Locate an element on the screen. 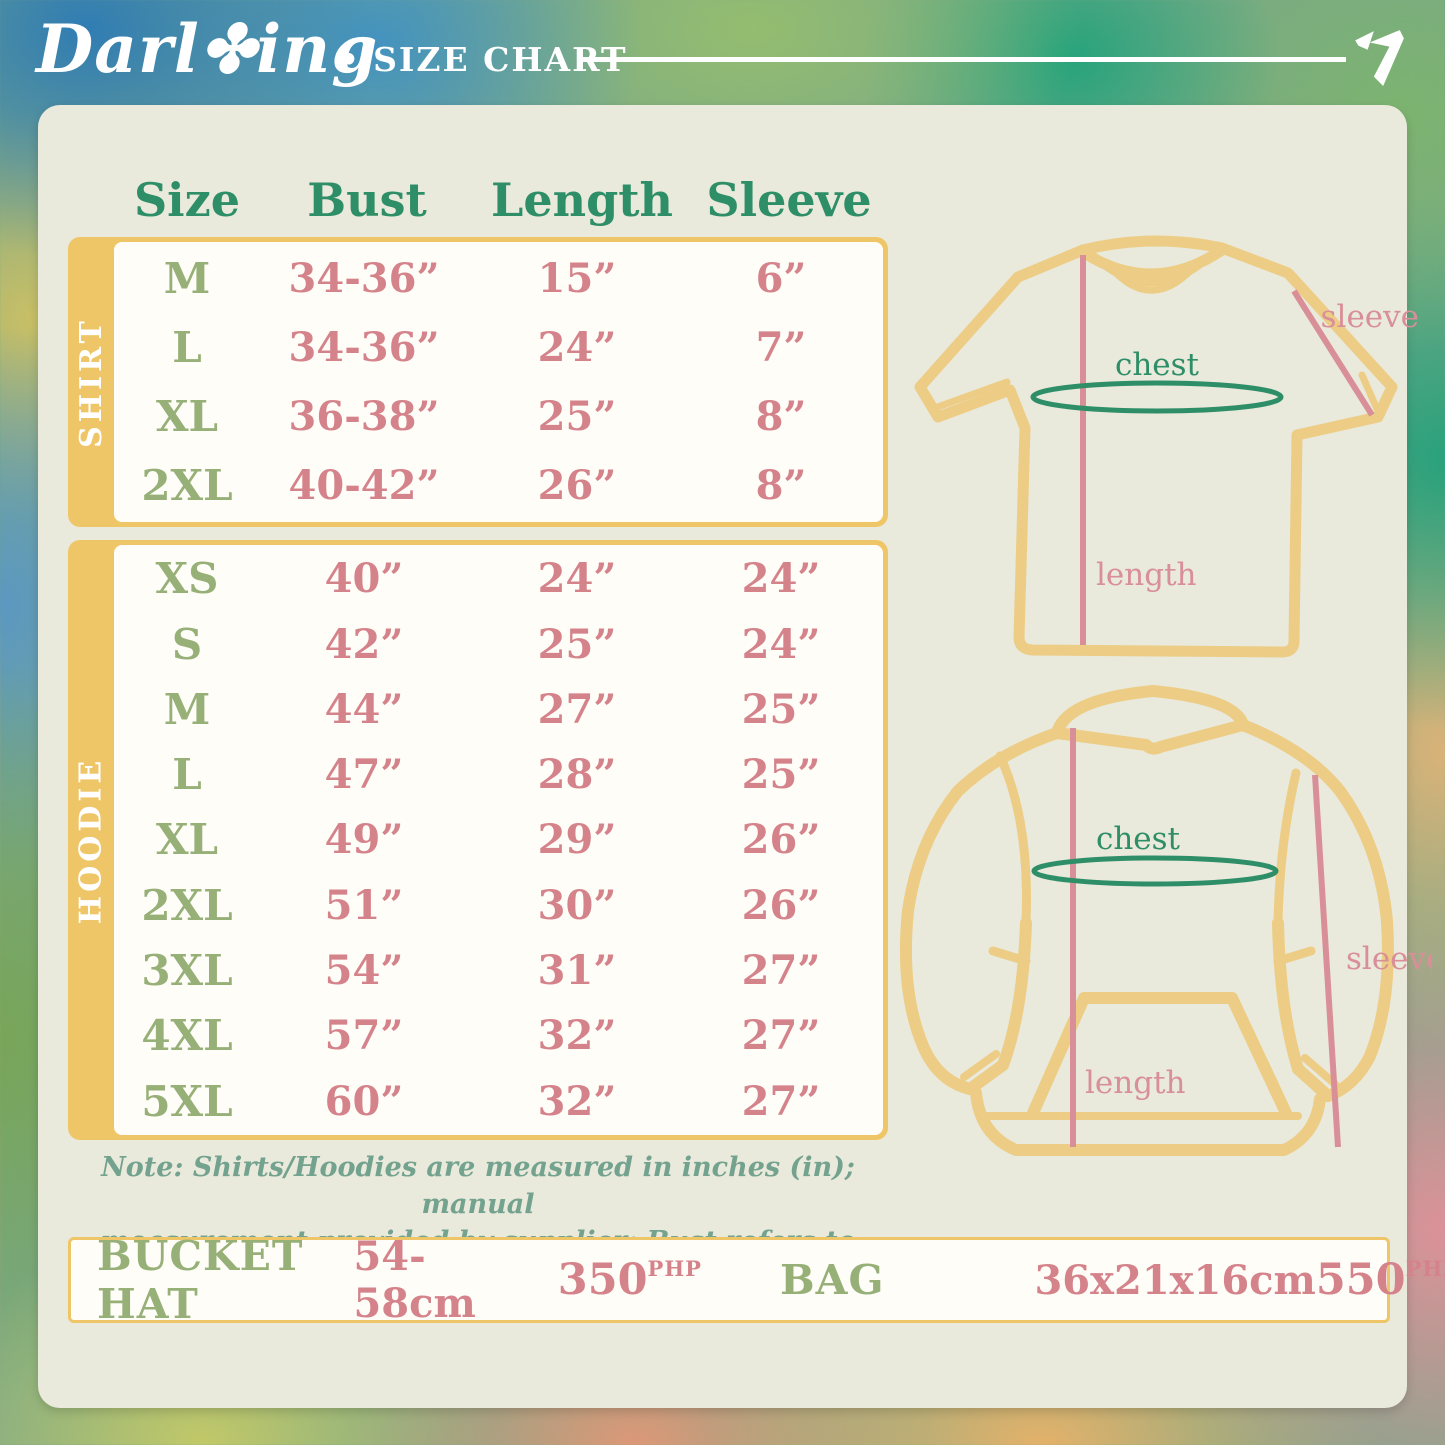  shirt-size-table: SHIRT M 34-36” 15” 6” L 34-36” 24” 7” XL is located at coordinates (478, 382).